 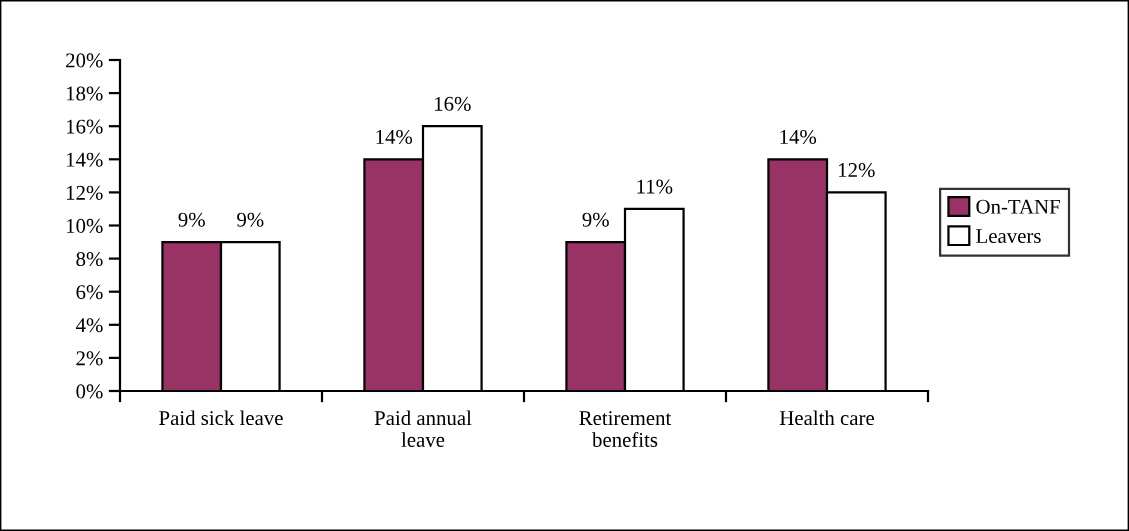 What do you see at coordinates (84, 192) in the screenshot?
I see `y-tick-label: 12%` at bounding box center [84, 192].